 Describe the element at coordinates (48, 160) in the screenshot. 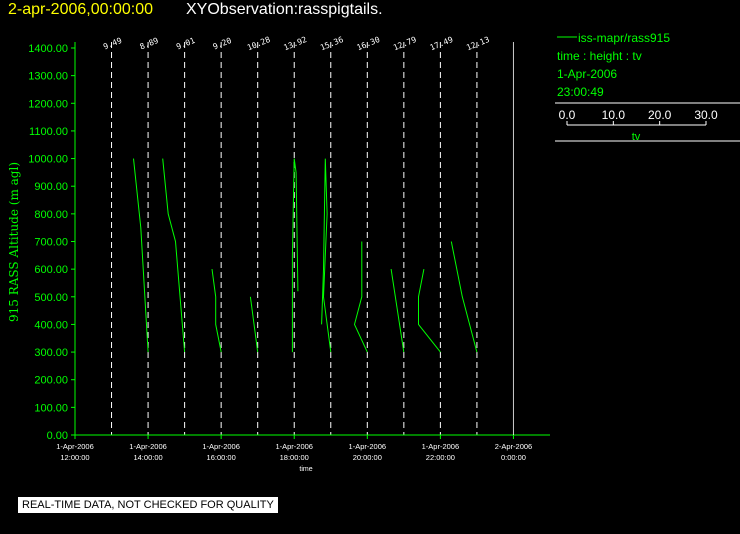

I see `y-tick-label: 1000.00` at that location.